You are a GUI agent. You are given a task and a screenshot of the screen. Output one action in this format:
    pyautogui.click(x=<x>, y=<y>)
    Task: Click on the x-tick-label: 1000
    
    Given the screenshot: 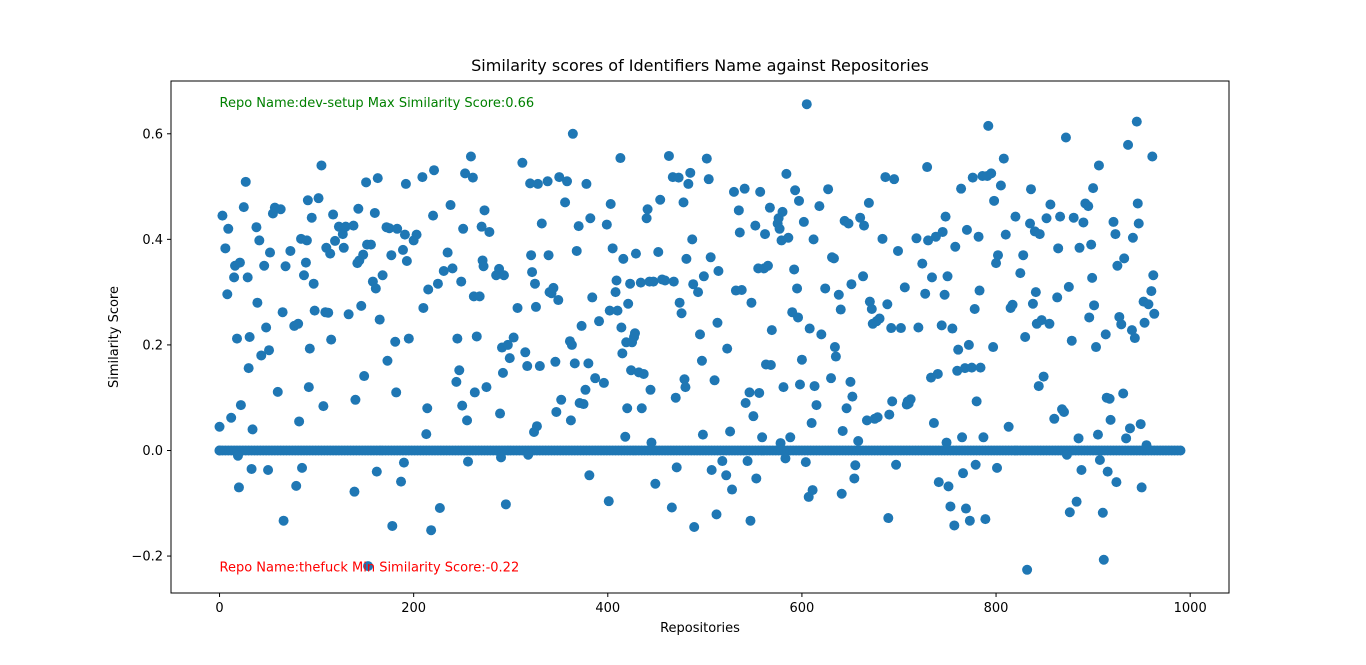 What is the action you would take?
    pyautogui.click(x=1190, y=608)
    